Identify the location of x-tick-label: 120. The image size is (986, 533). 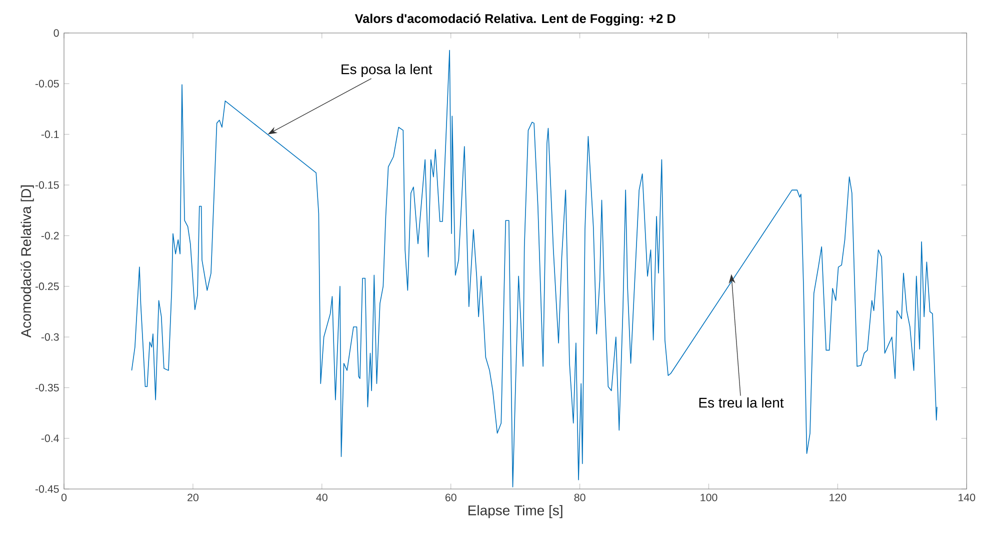
(838, 498).